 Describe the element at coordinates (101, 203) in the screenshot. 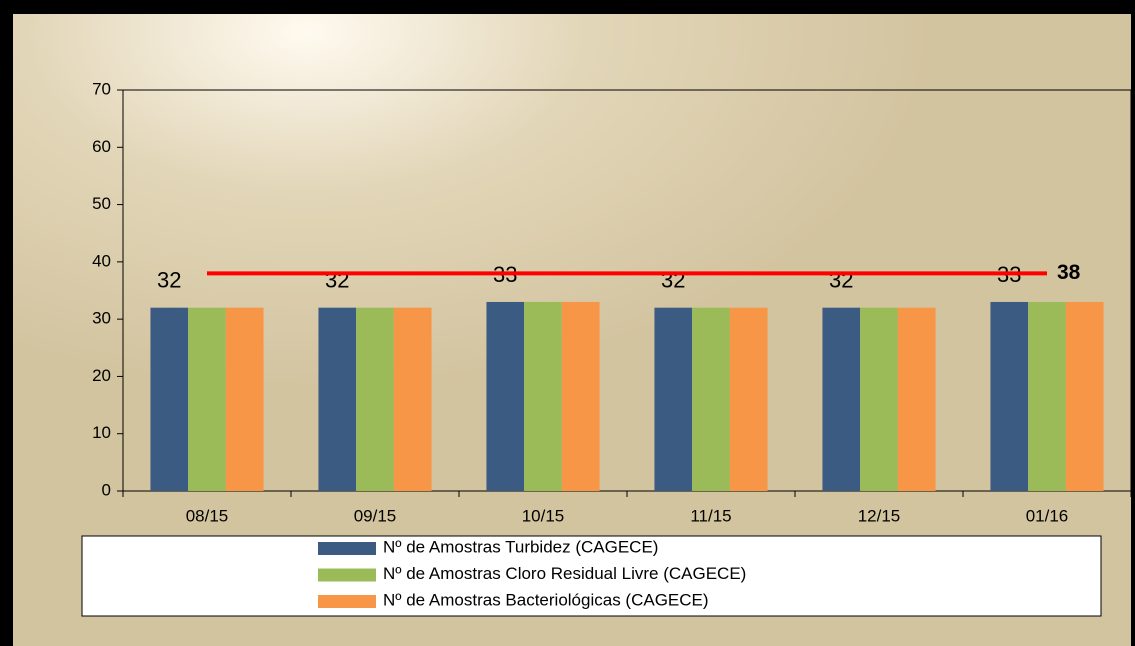

I see `y-tick-label: 50` at that location.